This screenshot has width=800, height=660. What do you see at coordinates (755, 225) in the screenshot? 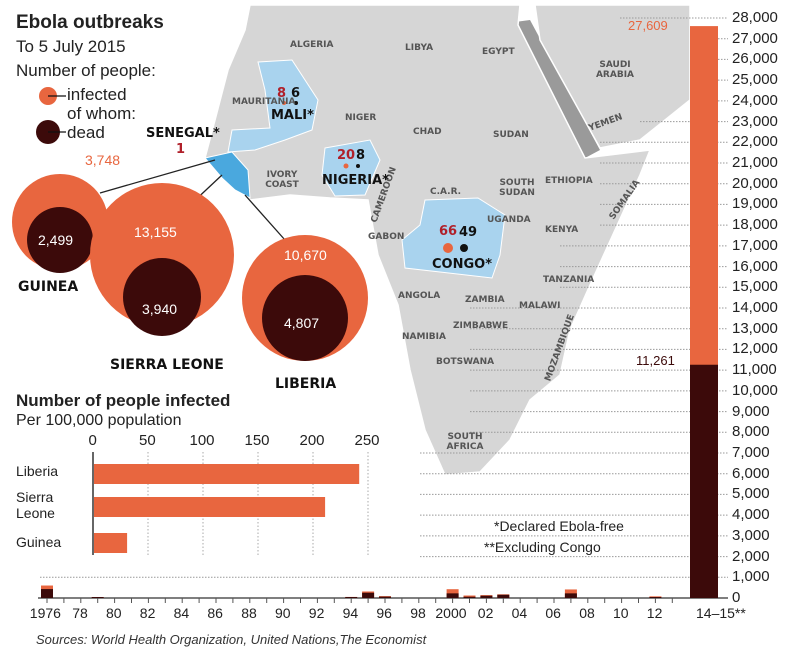
I see `y-tick-label: 18,000` at bounding box center [755, 225].